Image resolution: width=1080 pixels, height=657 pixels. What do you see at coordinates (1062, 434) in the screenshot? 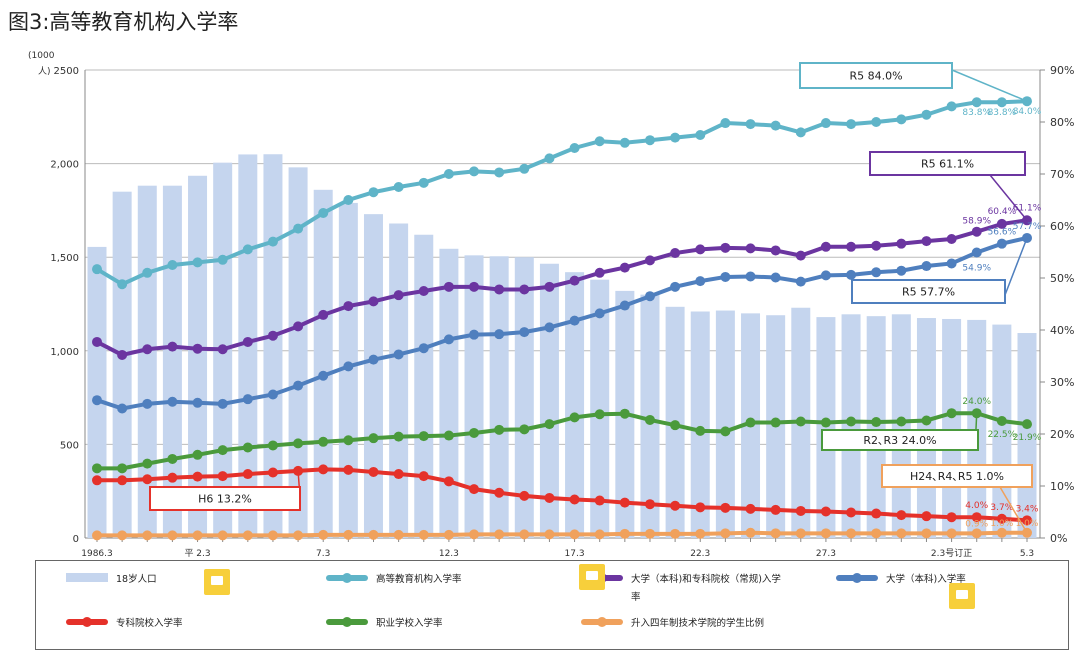
I see `y-right-tick-label: 20%` at bounding box center [1062, 434].